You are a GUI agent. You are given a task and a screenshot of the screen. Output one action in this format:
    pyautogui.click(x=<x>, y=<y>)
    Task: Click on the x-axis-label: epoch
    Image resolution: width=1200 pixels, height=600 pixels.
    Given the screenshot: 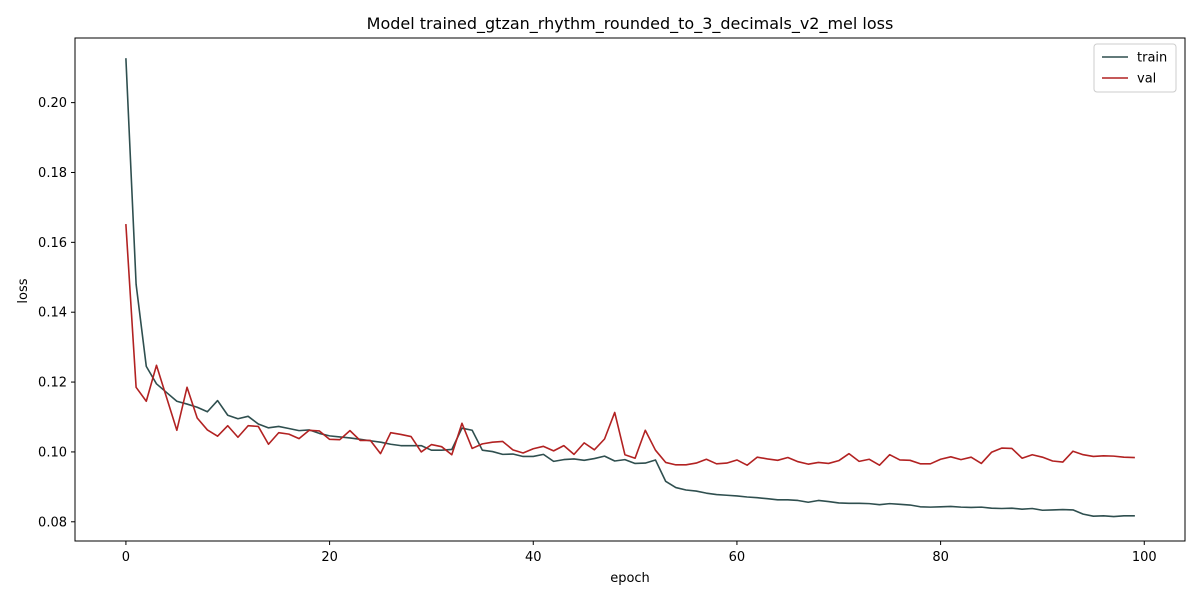 What is the action you would take?
    pyautogui.click(x=630, y=578)
    